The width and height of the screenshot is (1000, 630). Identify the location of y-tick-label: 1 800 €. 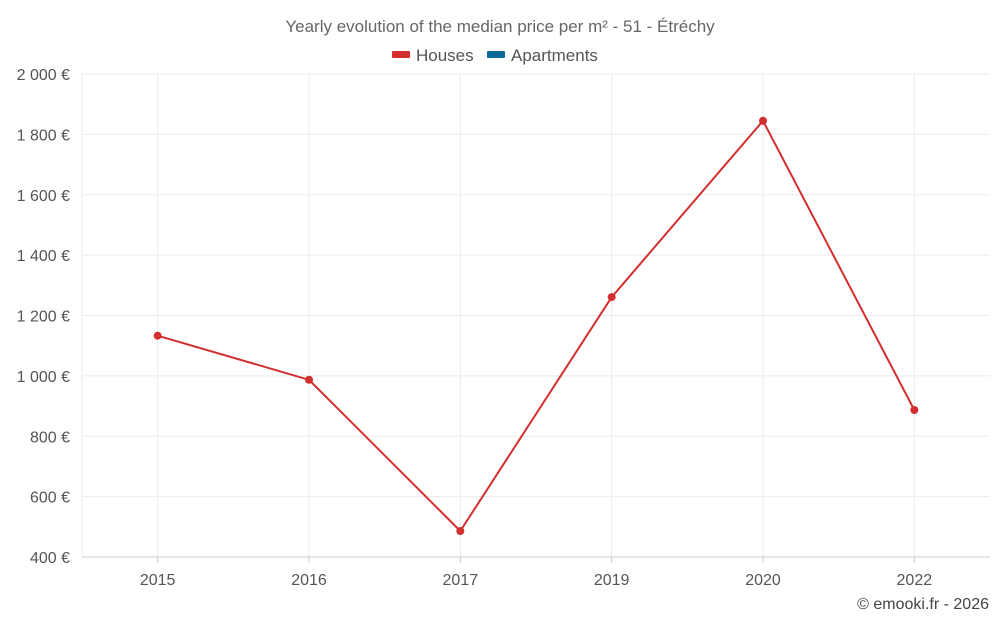
(43, 135).